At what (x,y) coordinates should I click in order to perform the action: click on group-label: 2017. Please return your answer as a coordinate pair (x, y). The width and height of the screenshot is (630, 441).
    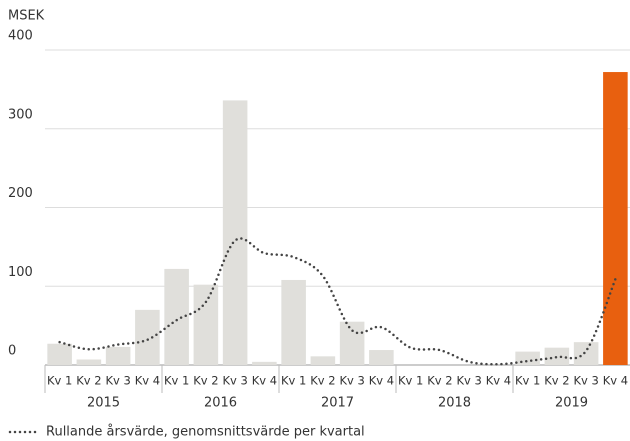
    Looking at the image, I should click on (337, 403).